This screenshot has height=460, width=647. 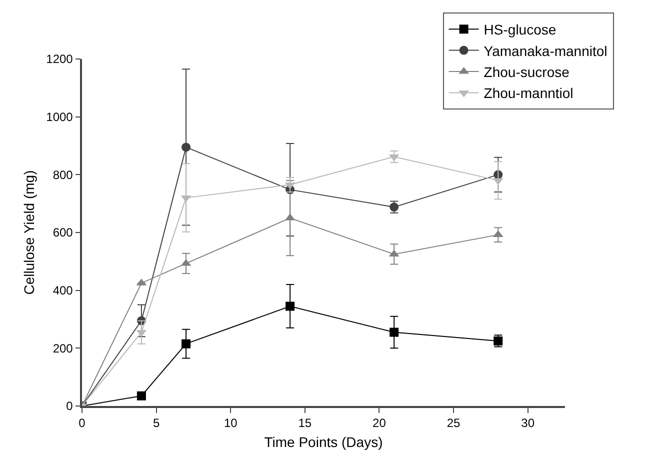 What do you see at coordinates (305, 423) in the screenshot?
I see `x-tick-label: 15` at bounding box center [305, 423].